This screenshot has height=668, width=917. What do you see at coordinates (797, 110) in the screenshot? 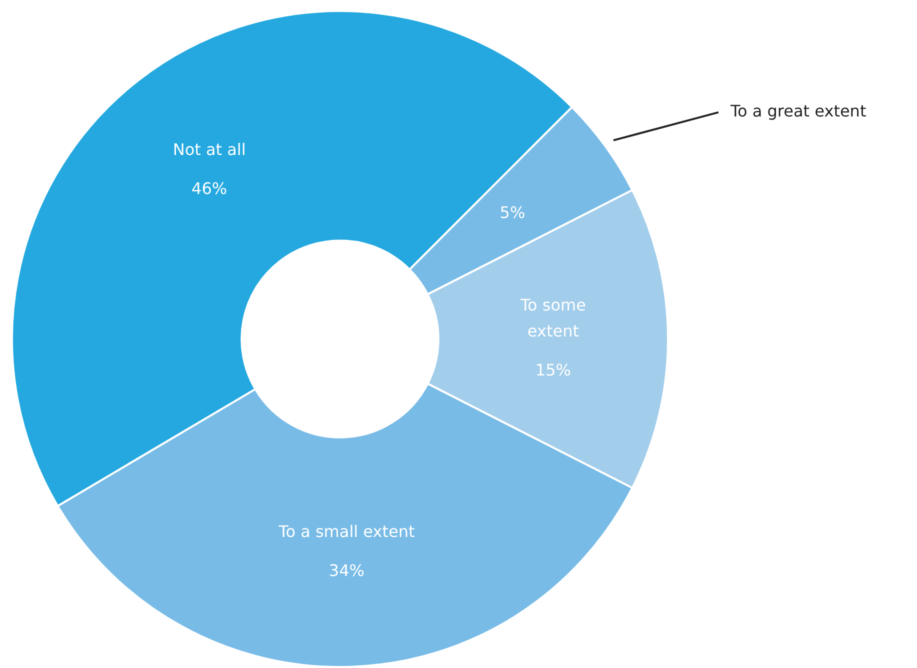
I see `slice-label: To a great extent` at bounding box center [797, 110].